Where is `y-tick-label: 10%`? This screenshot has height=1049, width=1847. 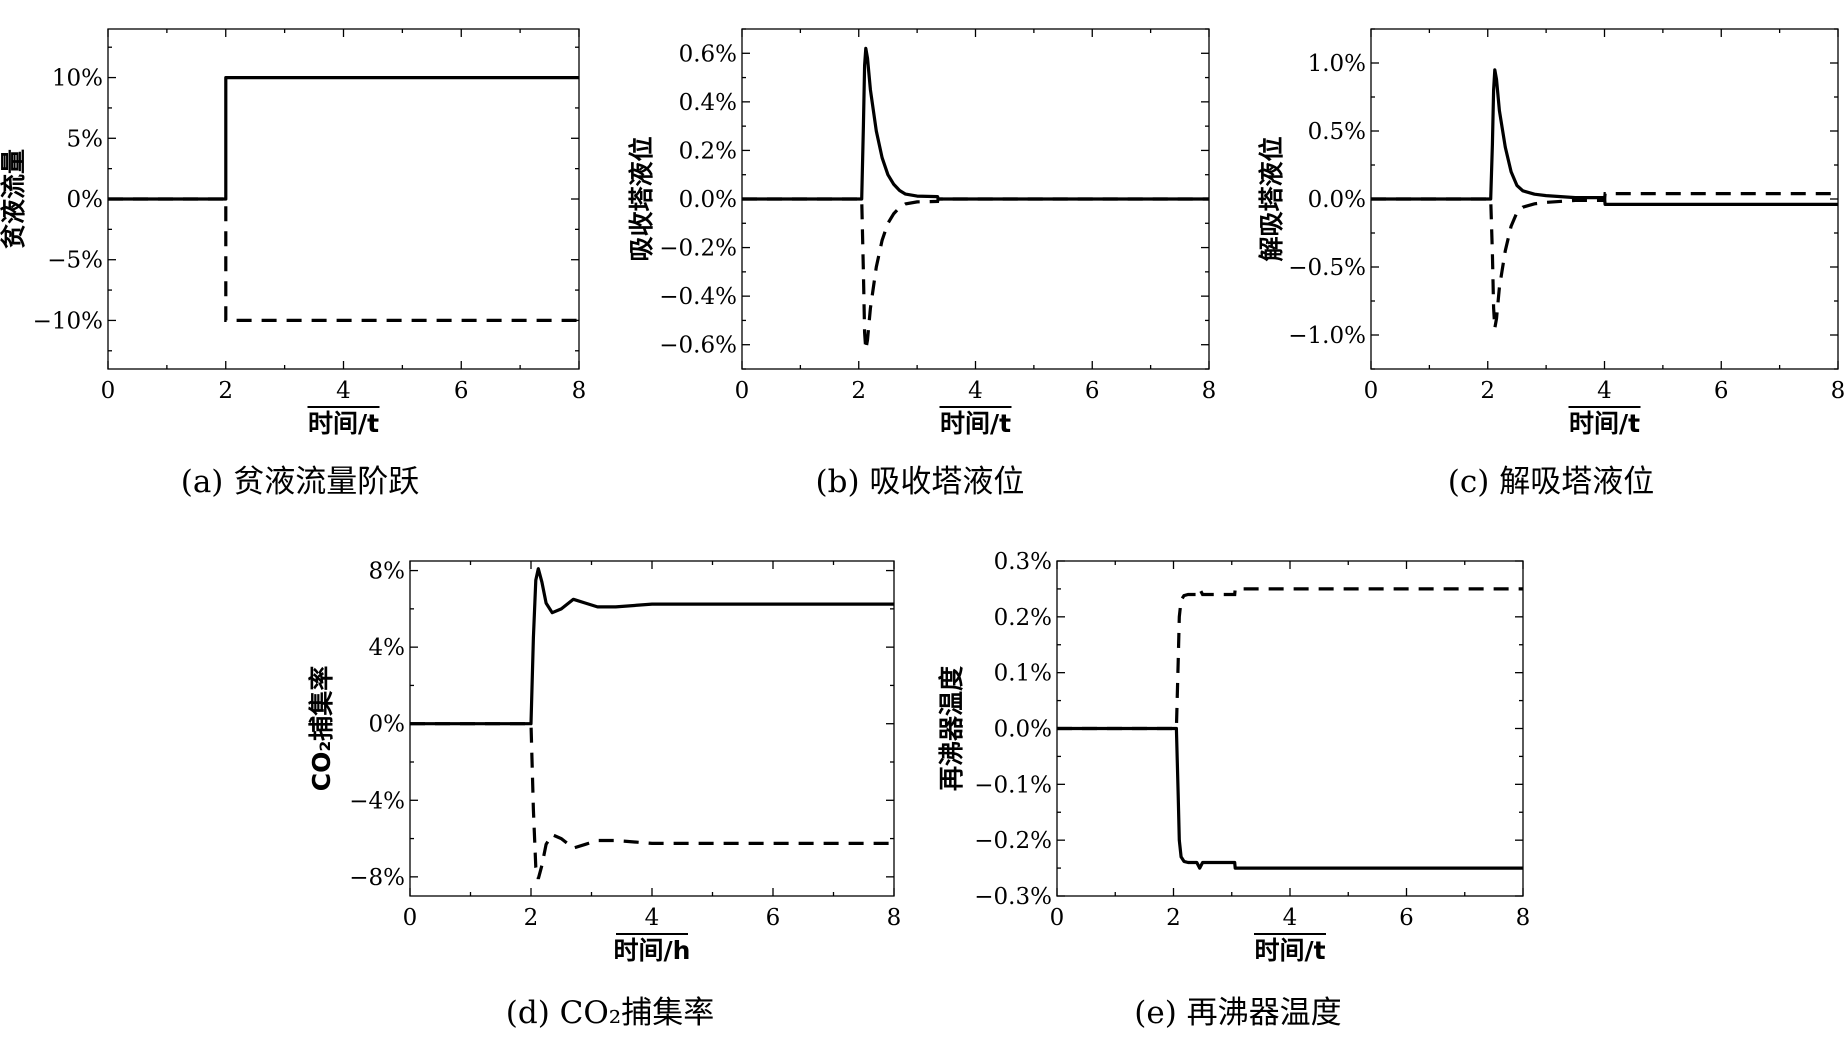
y-tick-label: 10% is located at coordinates (77, 79).